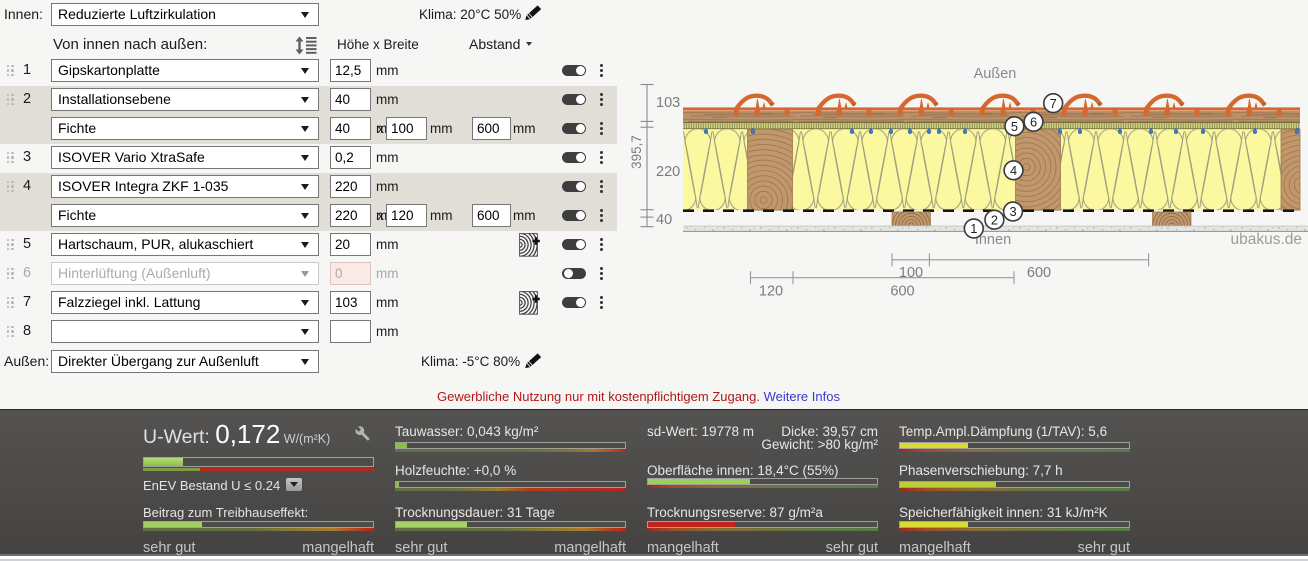  What do you see at coordinates (911, 273) in the screenshot?
I see `svg-text: 100` at bounding box center [911, 273].